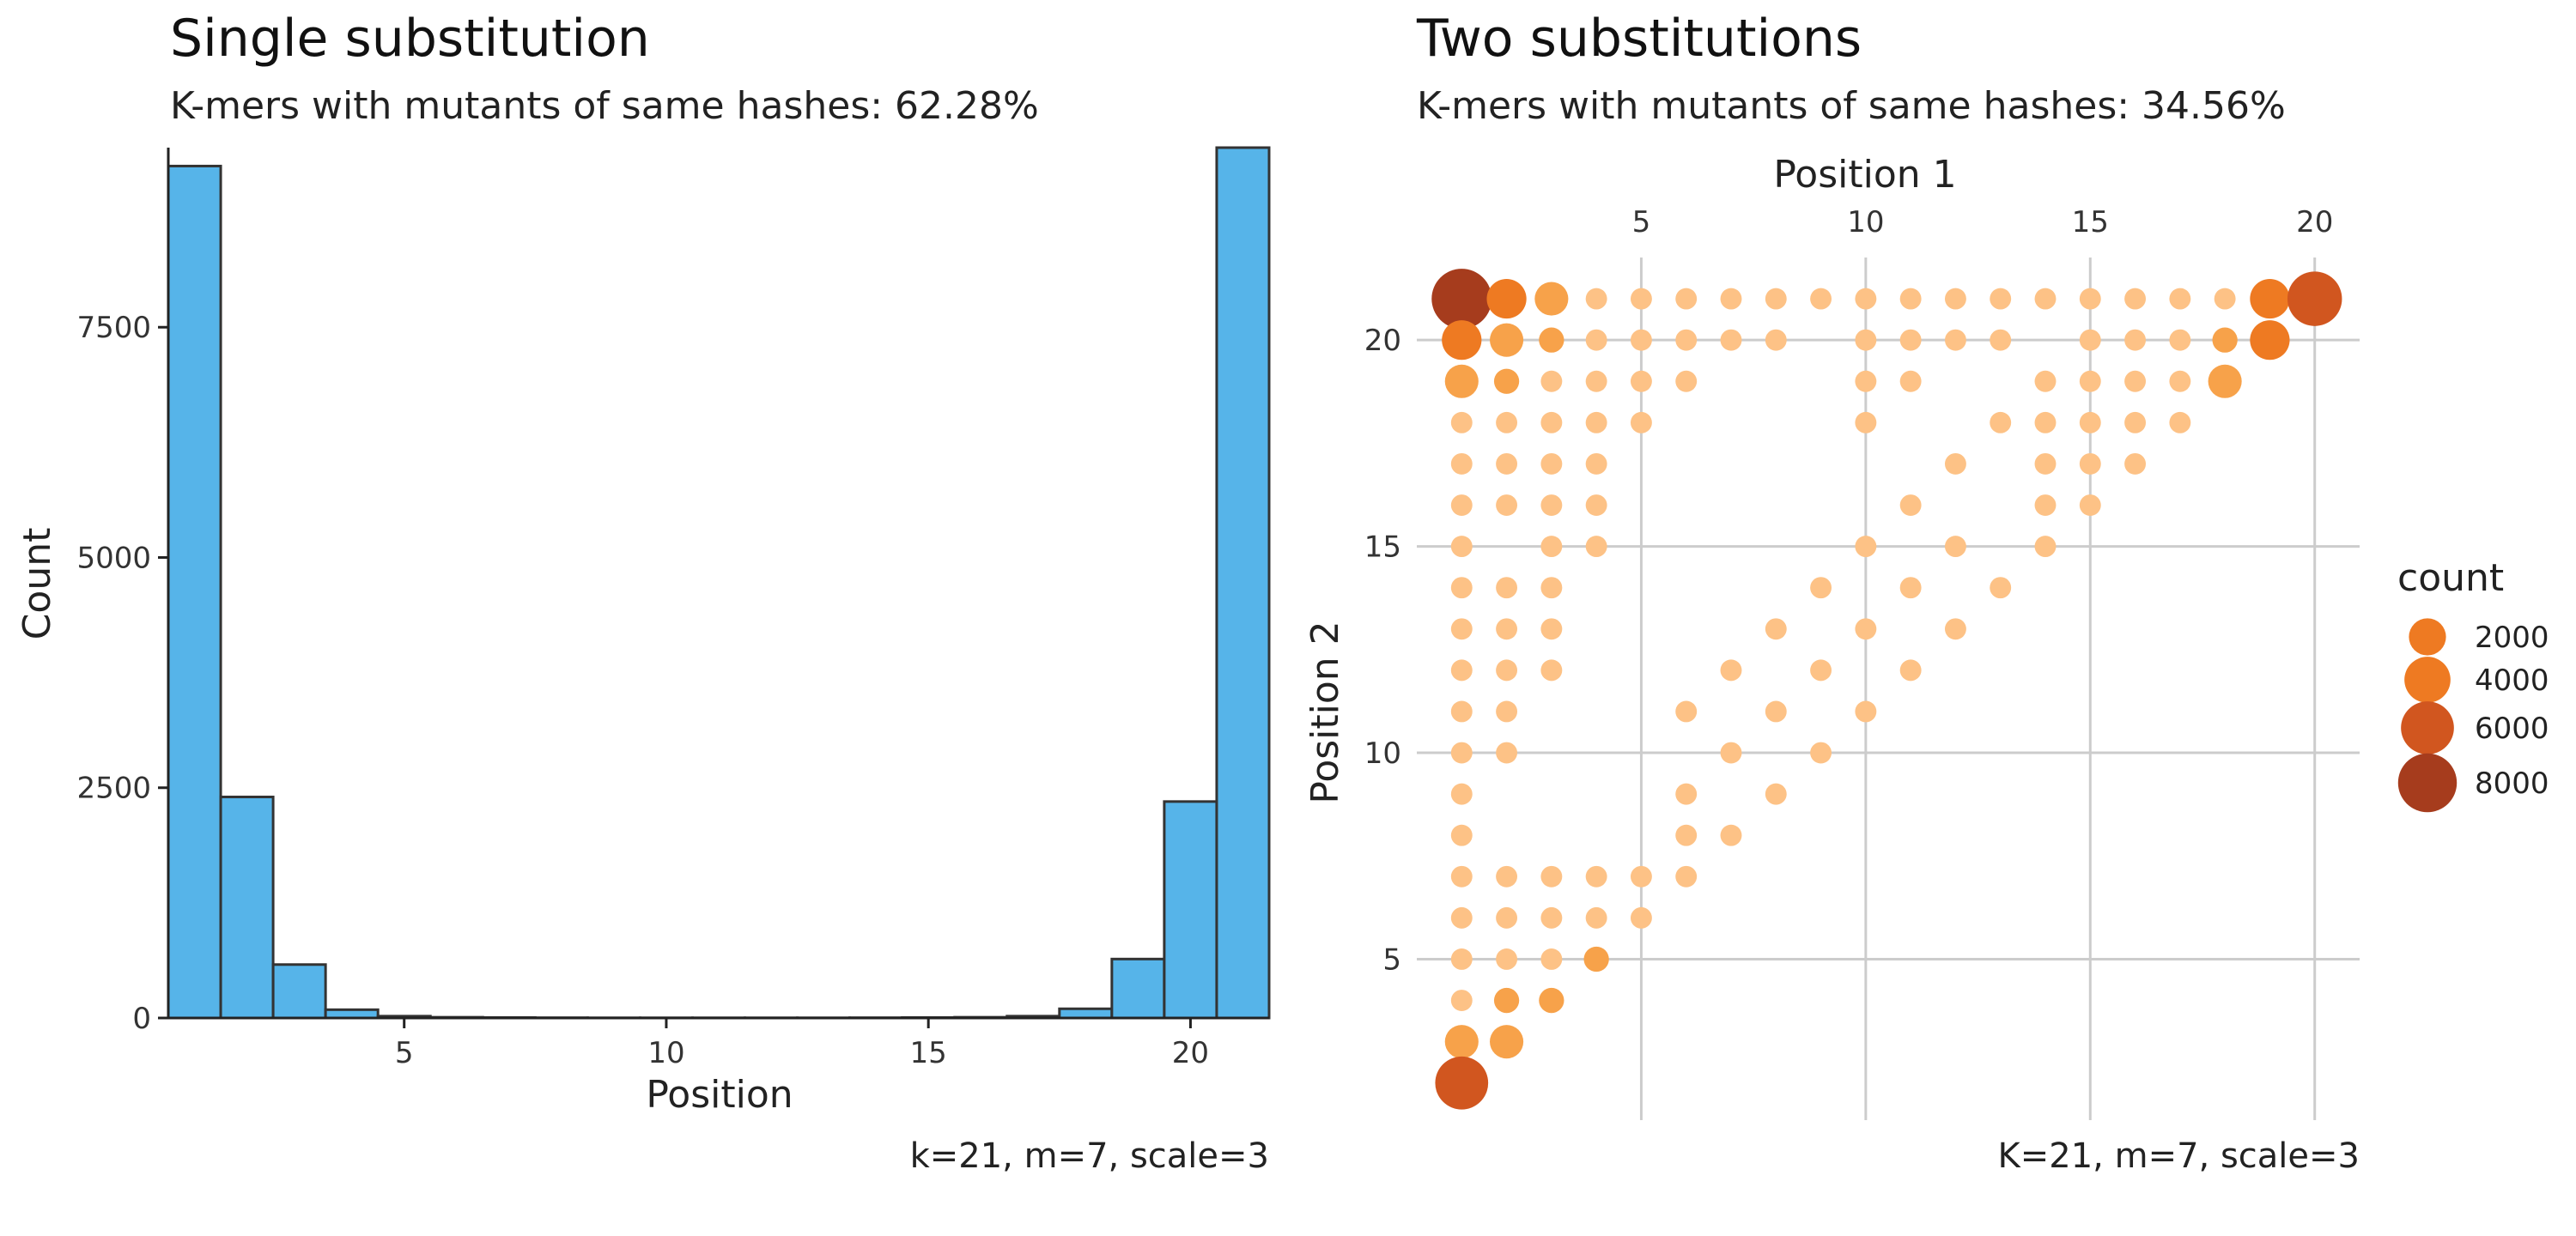 The image size is (2576, 1236). What do you see at coordinates (719, 1095) in the screenshot?
I see `histogram-x-label: Position` at bounding box center [719, 1095].